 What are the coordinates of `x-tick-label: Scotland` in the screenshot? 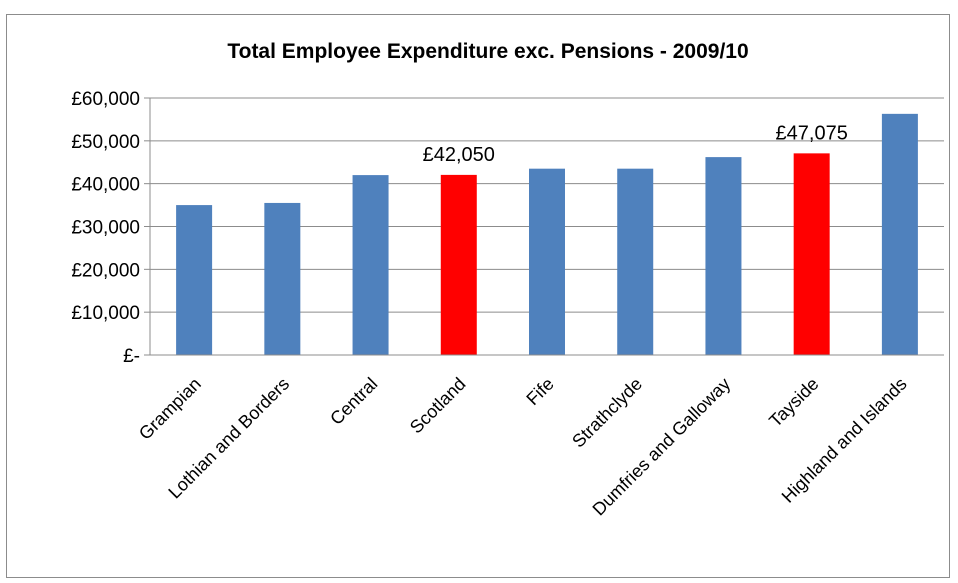 It's located at (438, 406).